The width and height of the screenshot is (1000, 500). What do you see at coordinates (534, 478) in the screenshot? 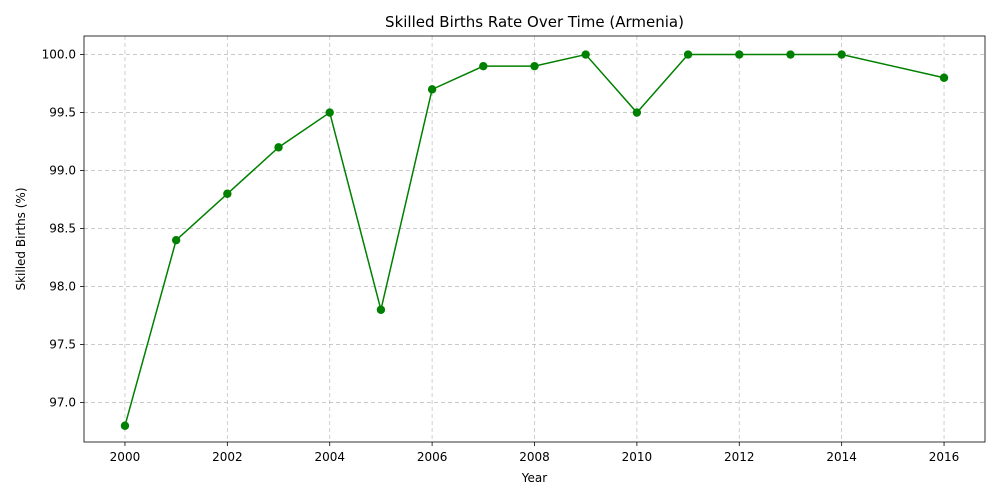
I see `x-axis-label: Year` at bounding box center [534, 478].